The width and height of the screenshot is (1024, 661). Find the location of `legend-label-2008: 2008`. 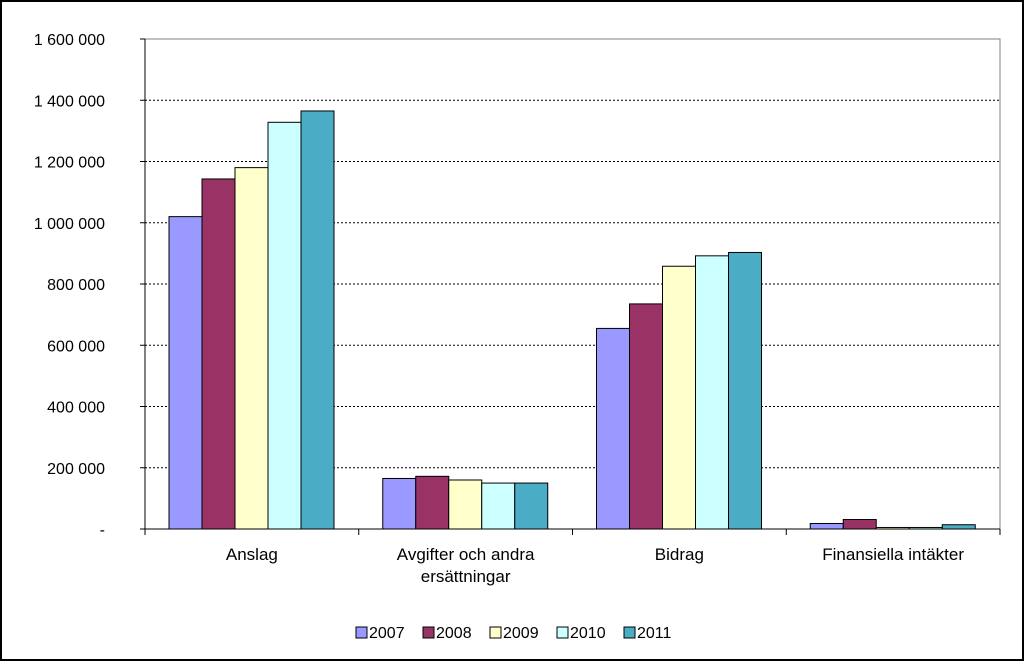

legend-label-2008: 2008 is located at coordinates (454, 633).